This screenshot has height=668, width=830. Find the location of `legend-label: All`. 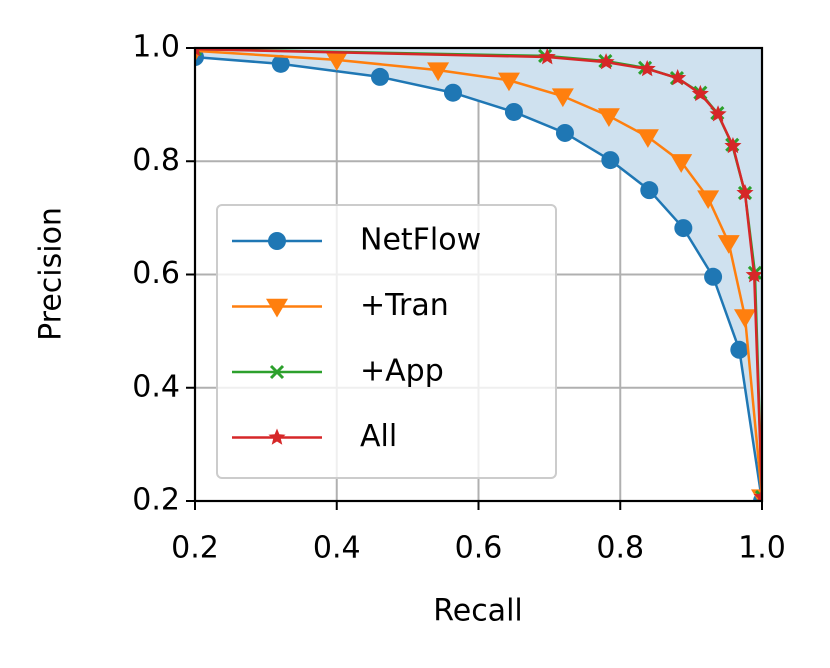

legend-label: All is located at coordinates (378, 436).